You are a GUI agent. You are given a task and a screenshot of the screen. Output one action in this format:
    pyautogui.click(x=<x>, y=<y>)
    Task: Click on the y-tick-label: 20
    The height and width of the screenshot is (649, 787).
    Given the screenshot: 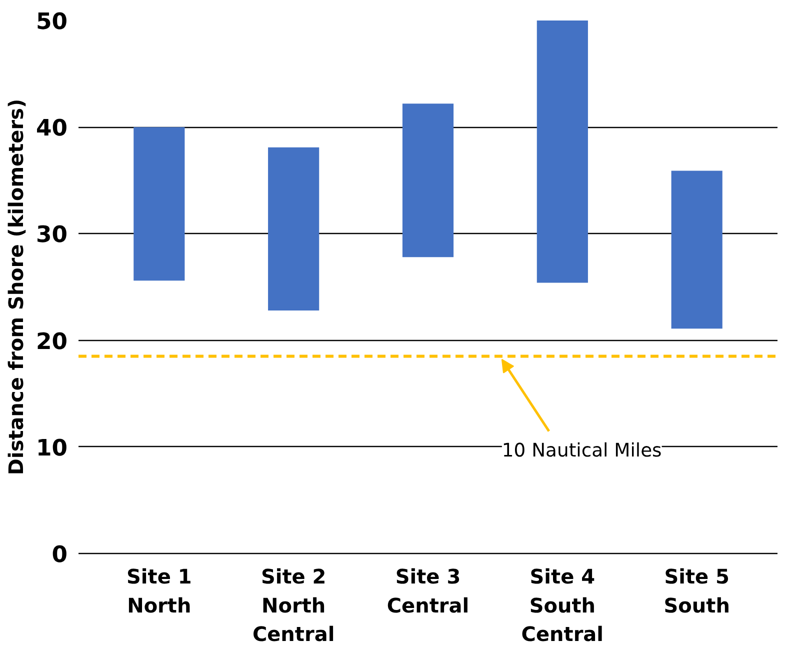 What is the action you would take?
    pyautogui.click(x=52, y=341)
    